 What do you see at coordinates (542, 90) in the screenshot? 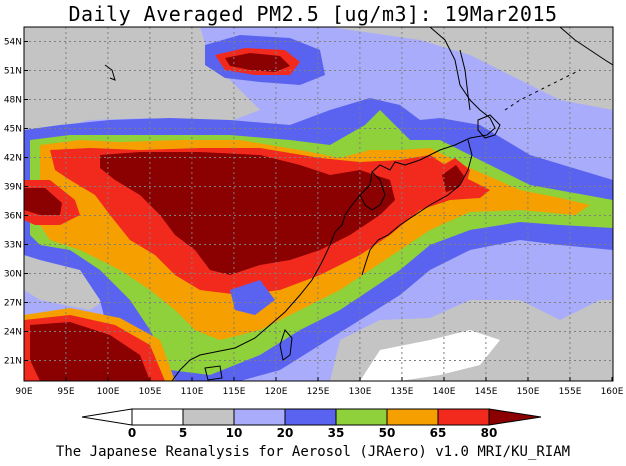
I see `coastline-kuril` at bounding box center [542, 90].